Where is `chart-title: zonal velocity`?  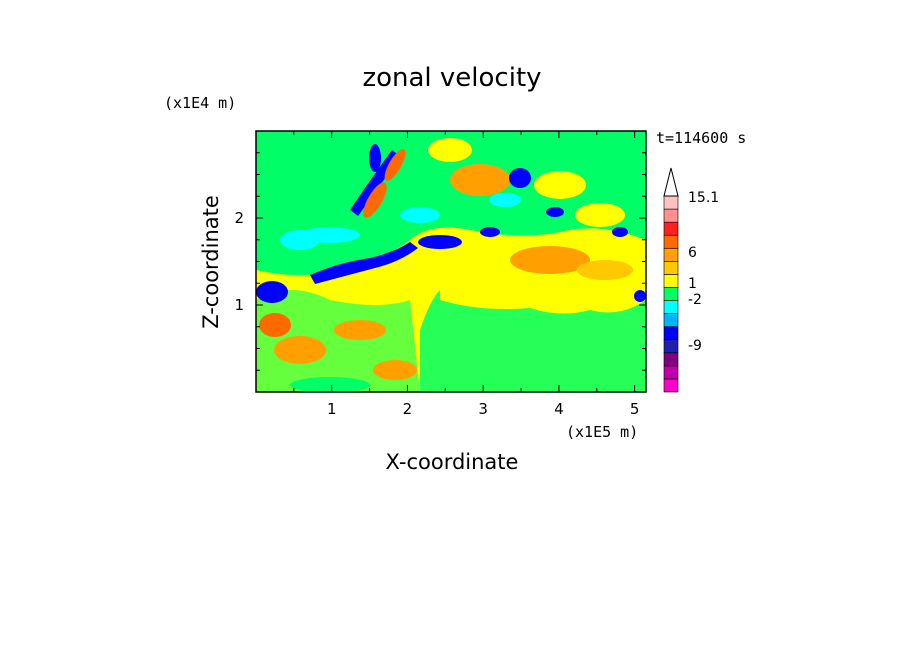 chart-title: zonal velocity is located at coordinates (451, 78).